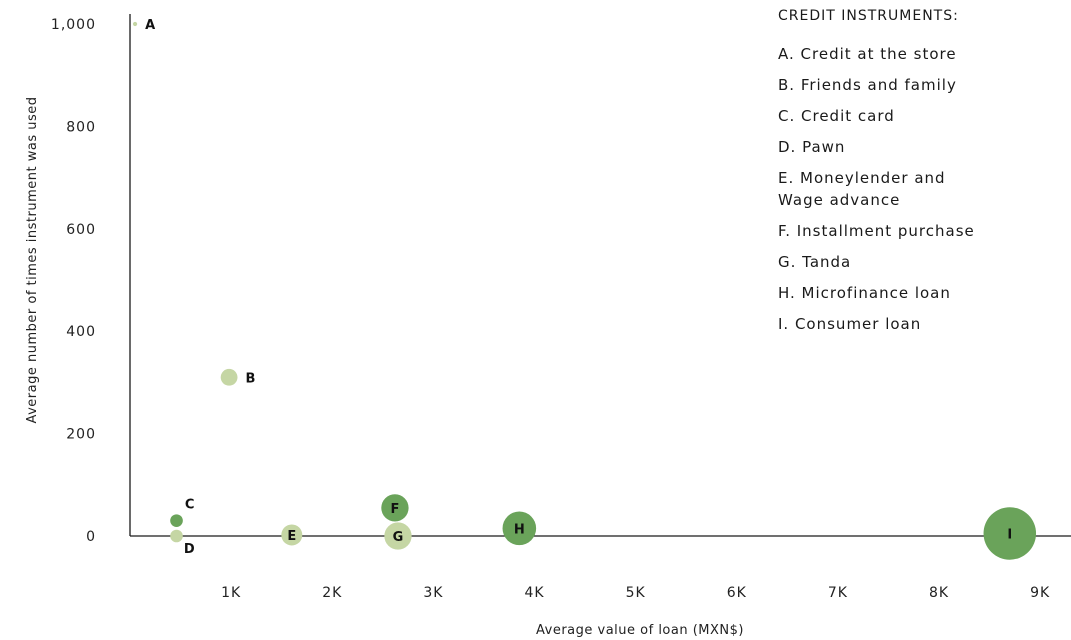 The image size is (1071, 640). What do you see at coordinates (433, 593) in the screenshot?
I see `x-tick-label: 3K` at bounding box center [433, 593].